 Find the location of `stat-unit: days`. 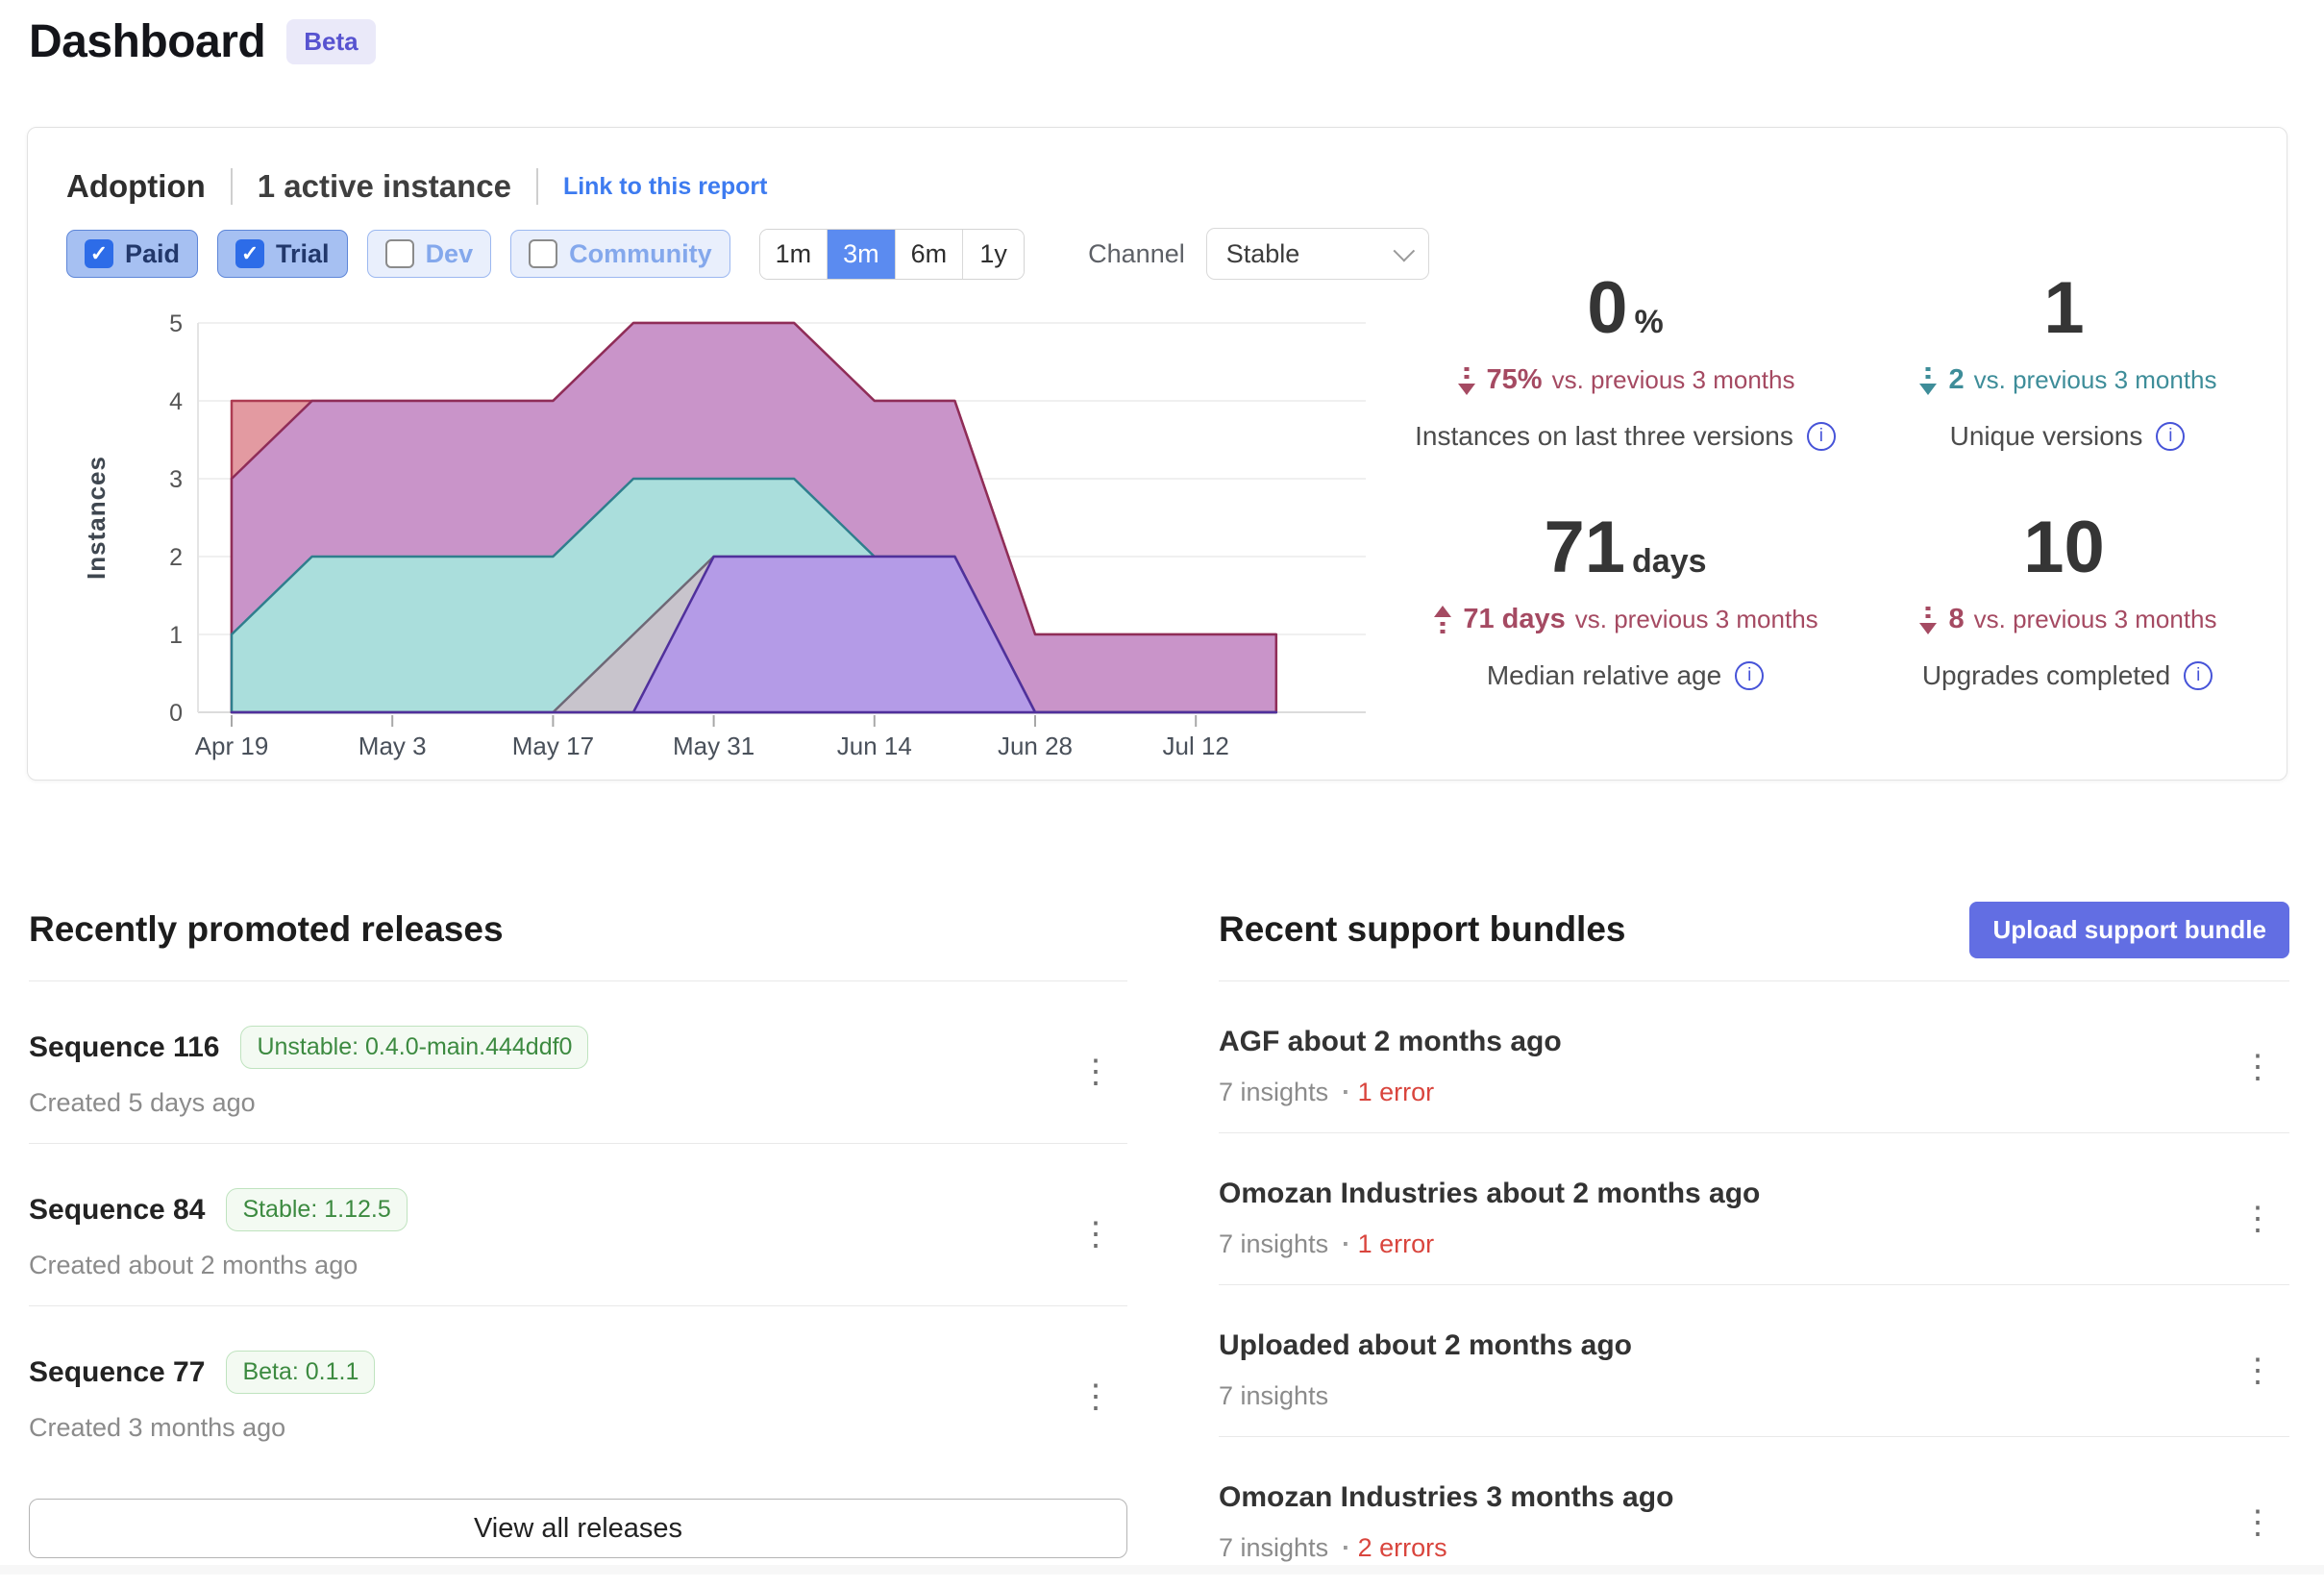

stat-unit: days is located at coordinates (1669, 561).